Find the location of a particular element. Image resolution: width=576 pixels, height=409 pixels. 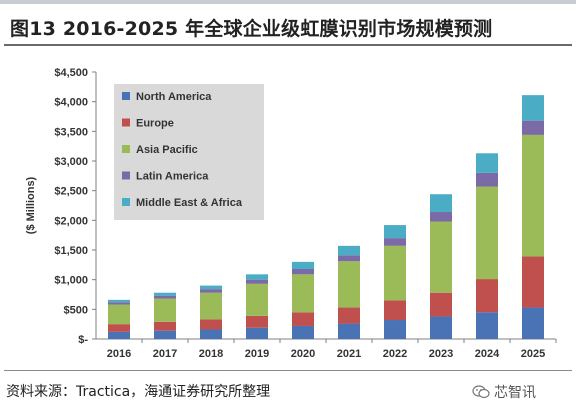

y-tick-label: $1,500 is located at coordinates (71, 251).